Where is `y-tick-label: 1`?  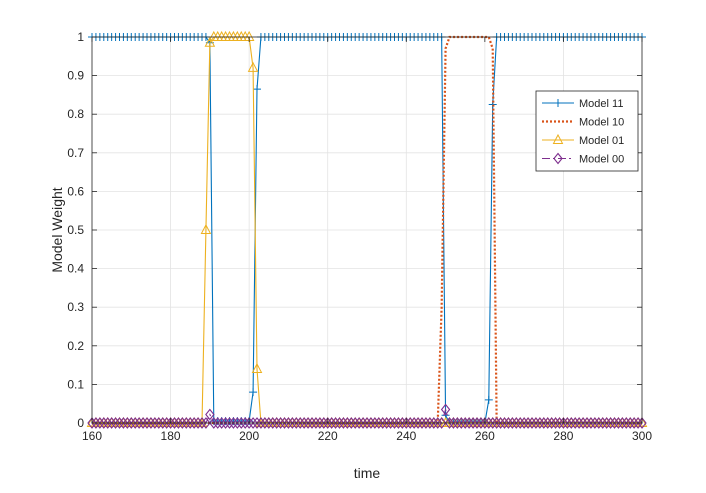
y-tick-label: 1 is located at coordinates (80, 37).